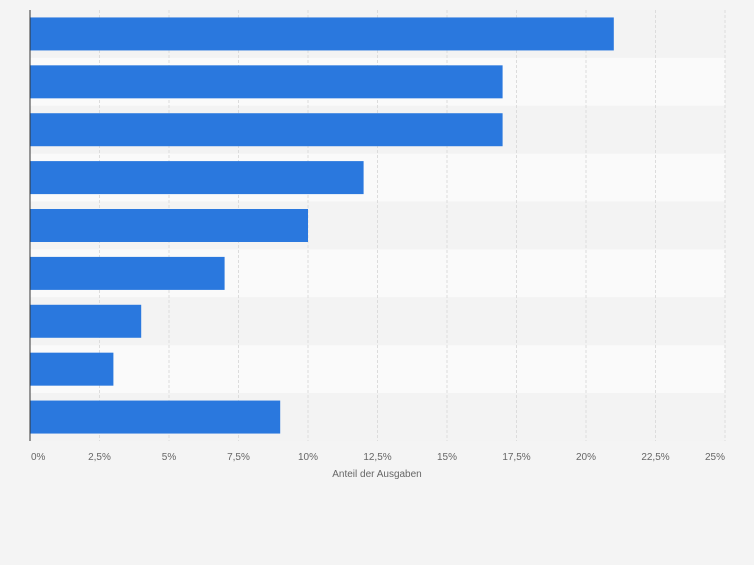 Image resolution: width=754 pixels, height=565 pixels. Describe the element at coordinates (377, 474) in the screenshot. I see `x-axis-label: Anteil der Ausgaben` at that location.